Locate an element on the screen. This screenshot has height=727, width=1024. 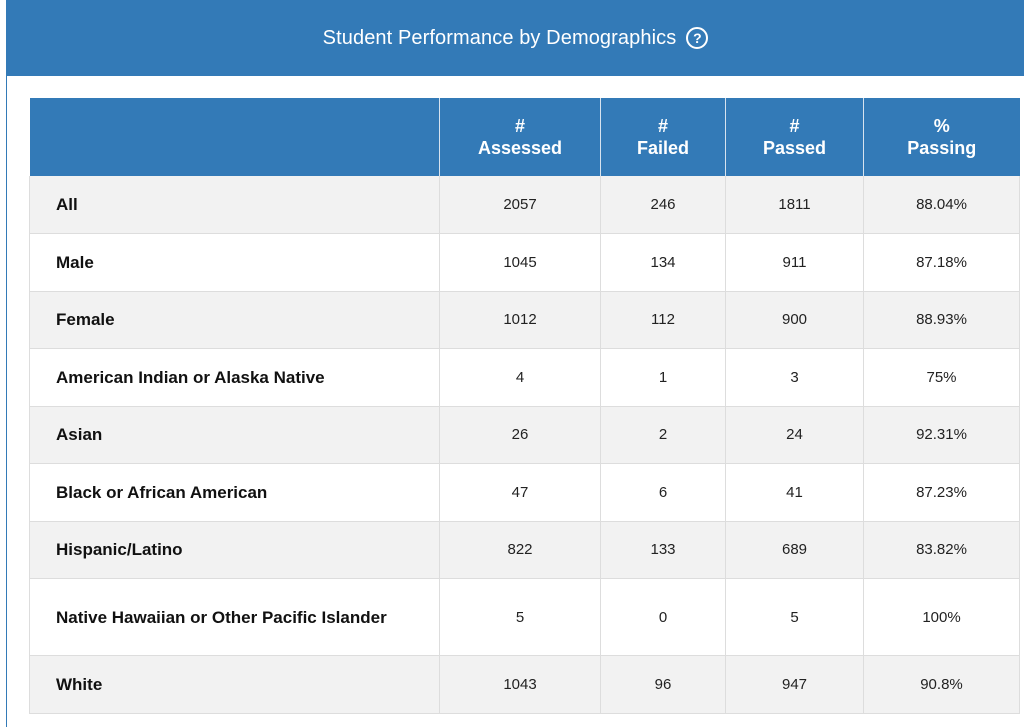
row-failed: 112 is located at coordinates (663, 320).